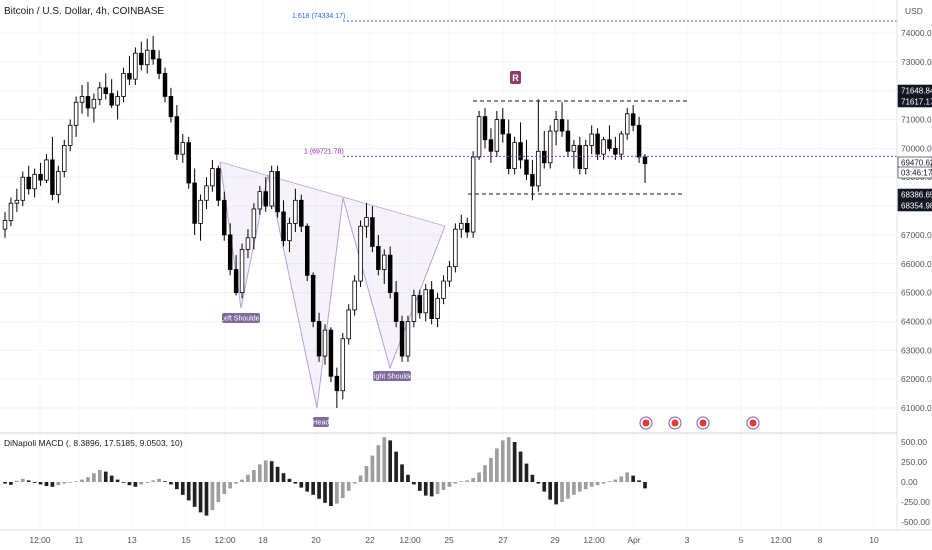 The height and width of the screenshot is (550, 932). I want to click on time-tick-label: 25, so click(449, 540).